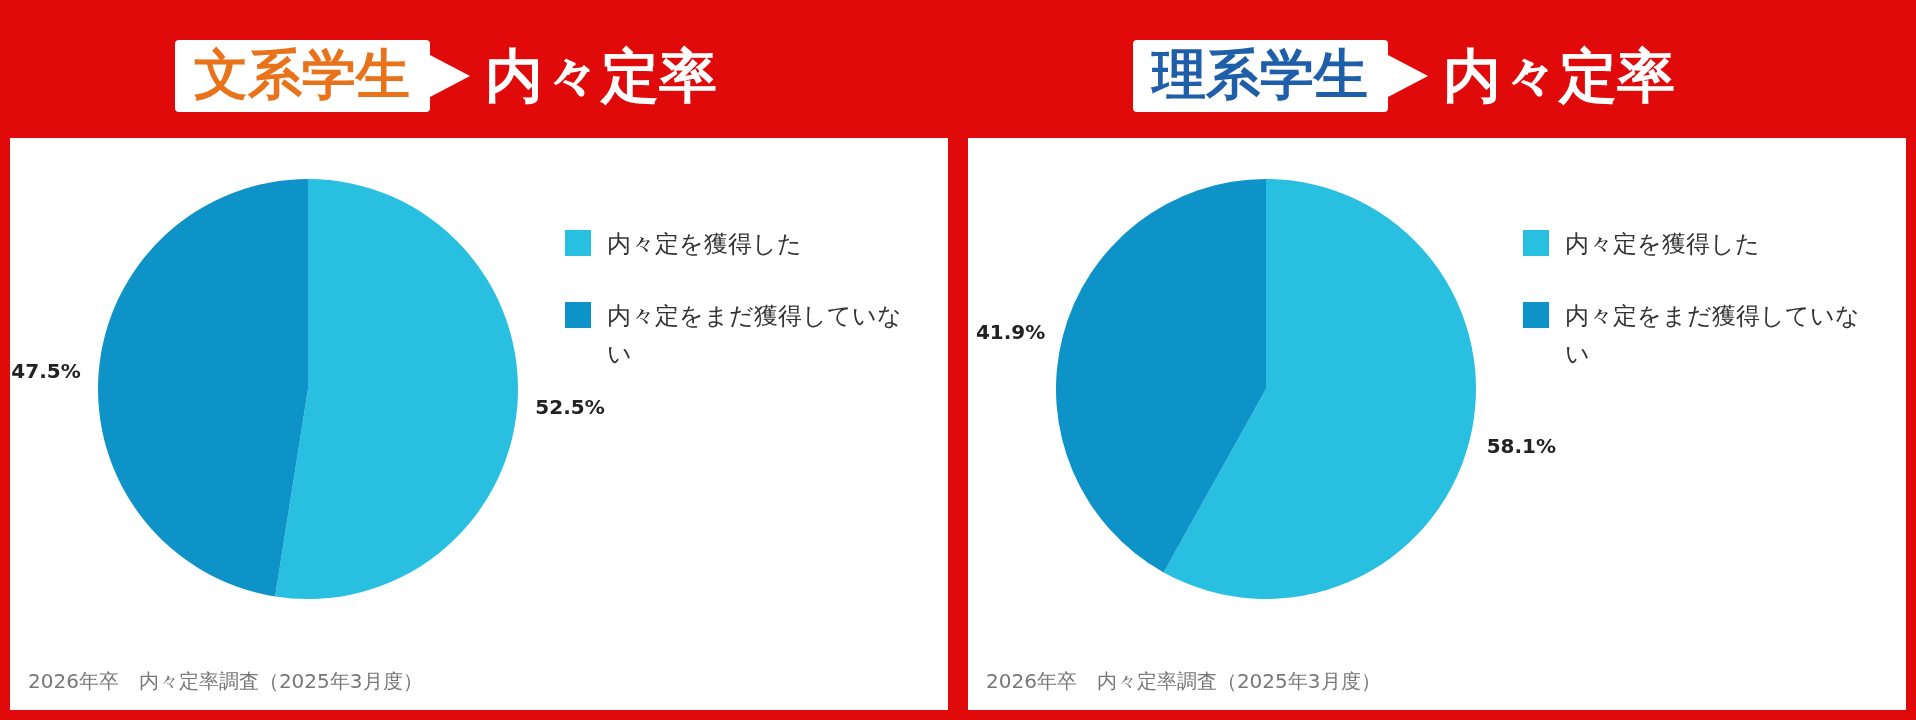  What do you see at coordinates (1521, 446) in the screenshot?
I see `data-label: 58.1%` at bounding box center [1521, 446].